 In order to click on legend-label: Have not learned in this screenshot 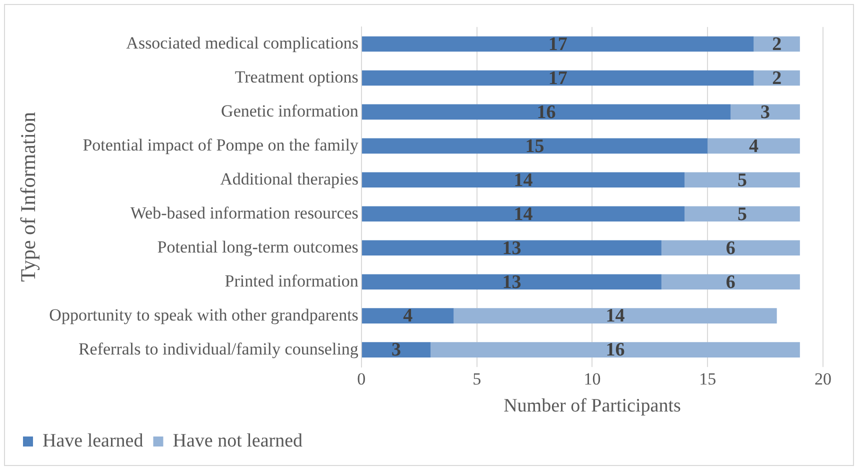, I will do `click(238, 441)`.